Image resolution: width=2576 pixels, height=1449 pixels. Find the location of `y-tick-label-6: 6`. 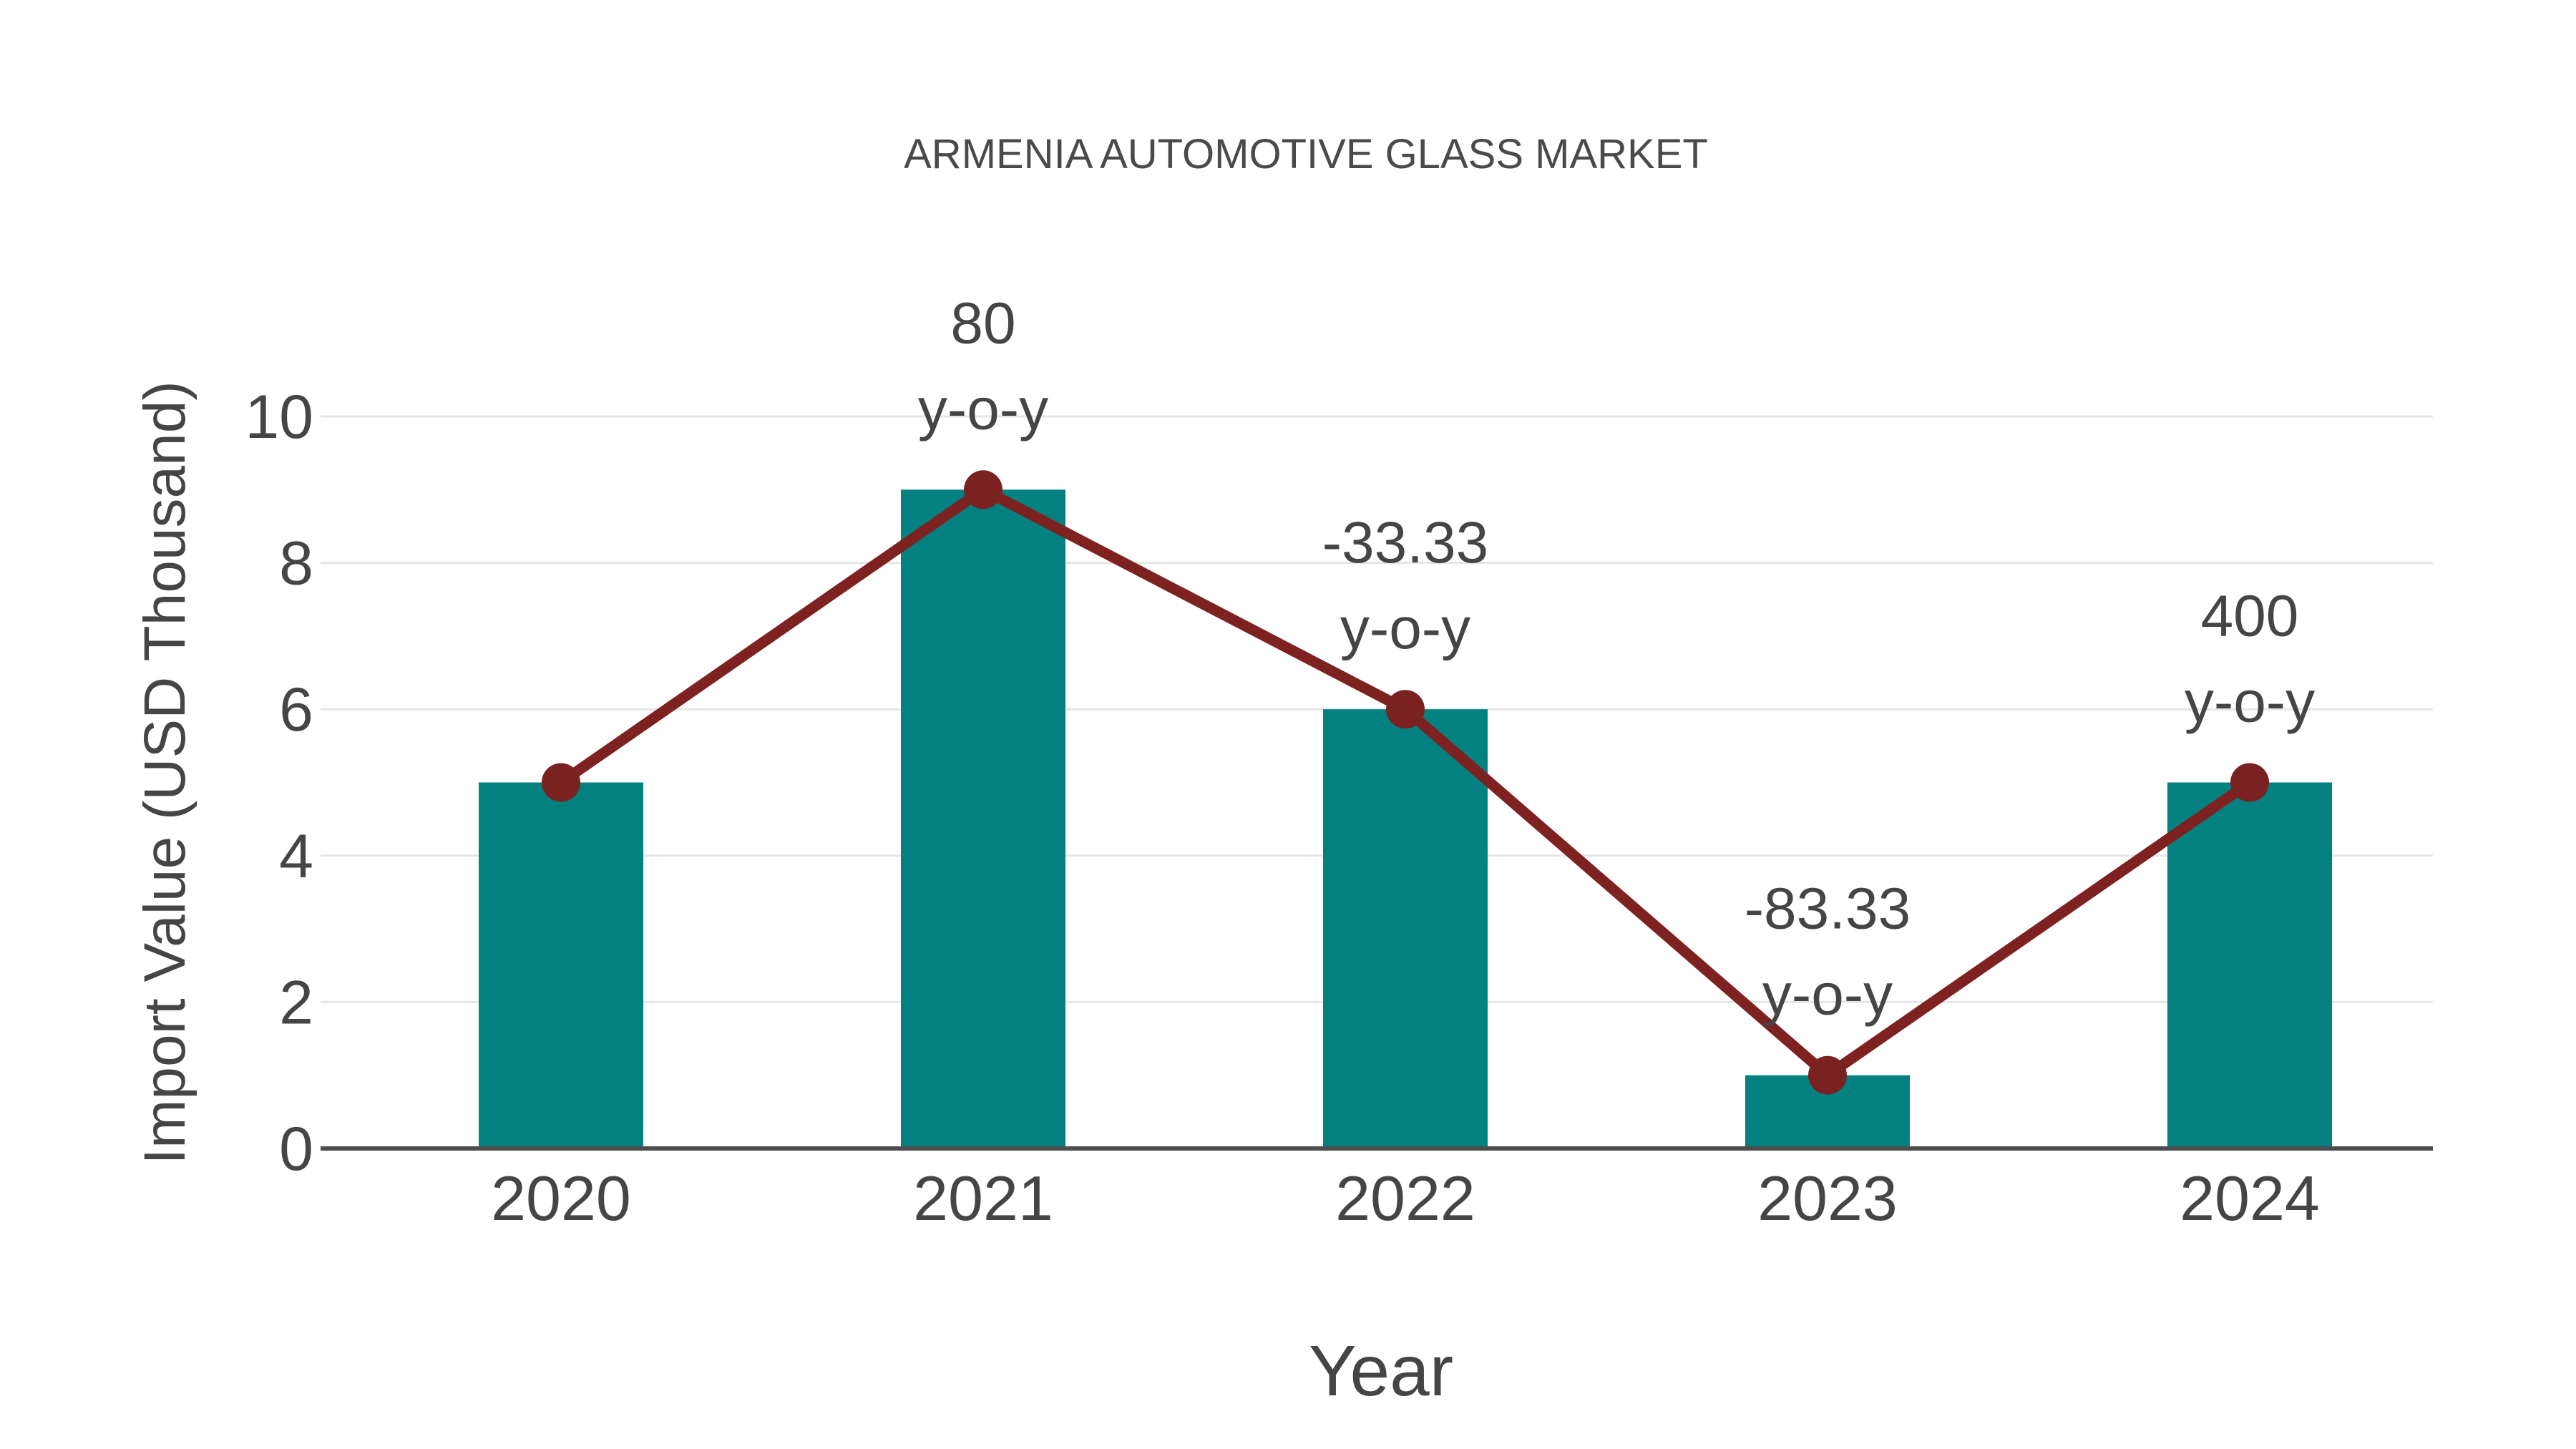

y-tick-label-6: 6 is located at coordinates (296, 709).